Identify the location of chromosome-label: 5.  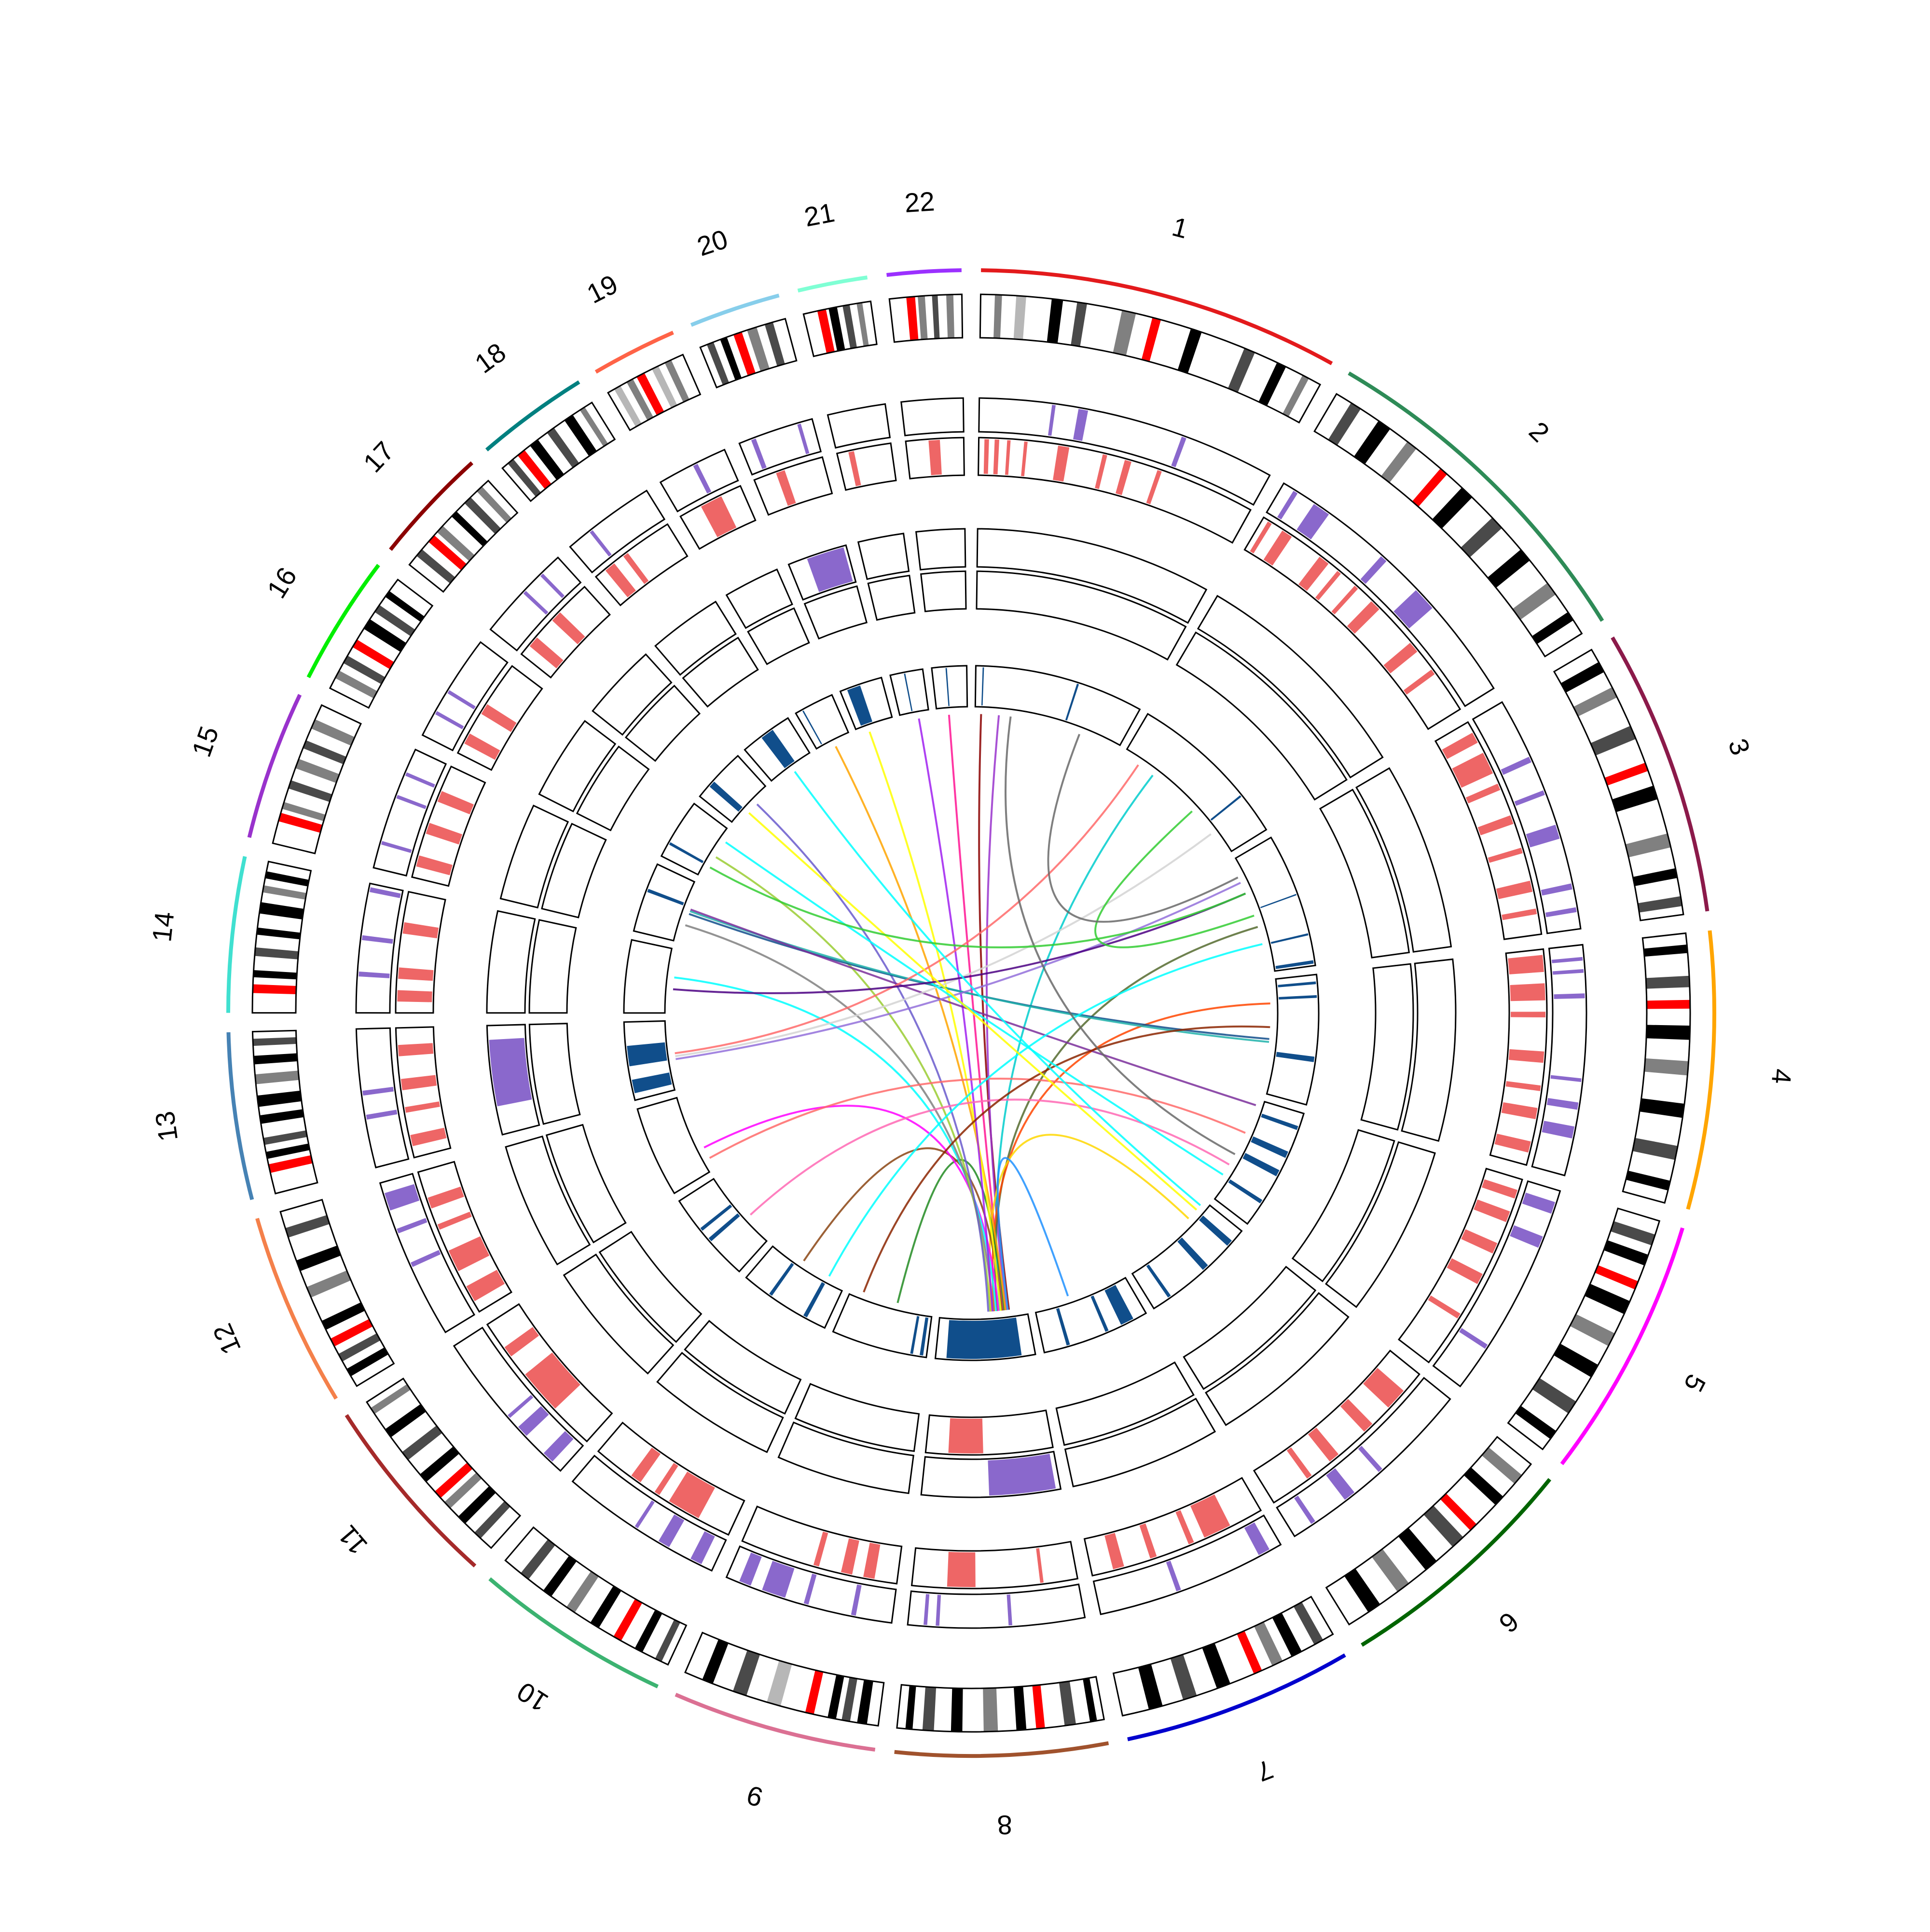
(1695, 1384).